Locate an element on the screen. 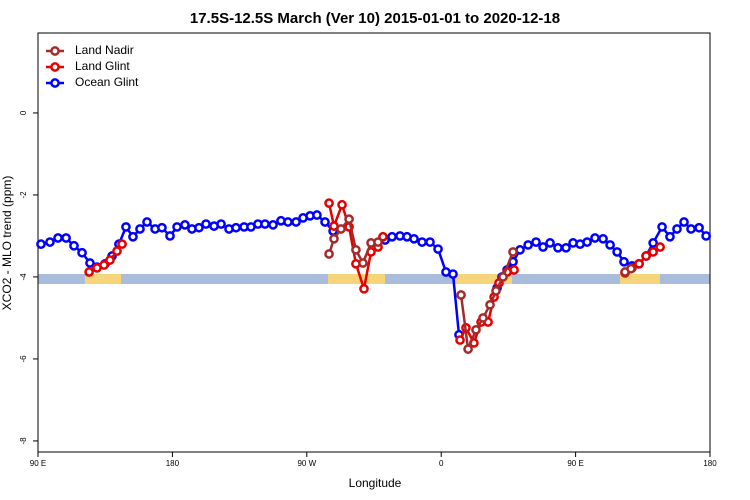  legend-label: Ocean Glint is located at coordinates (107, 82).